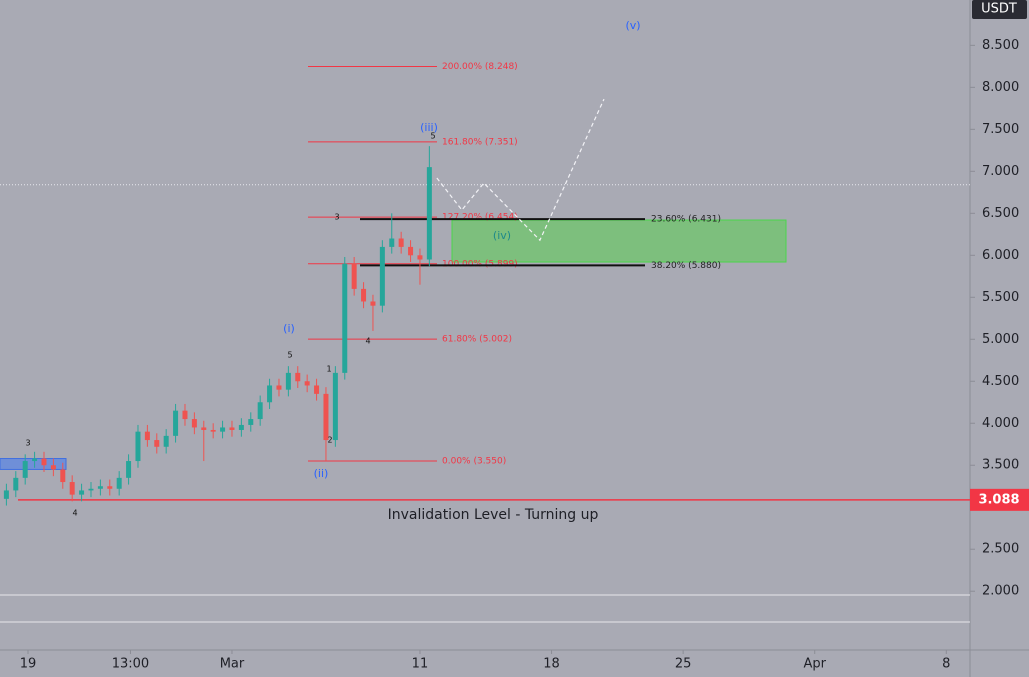  I want to click on currency: USDT, so click(999, 9).